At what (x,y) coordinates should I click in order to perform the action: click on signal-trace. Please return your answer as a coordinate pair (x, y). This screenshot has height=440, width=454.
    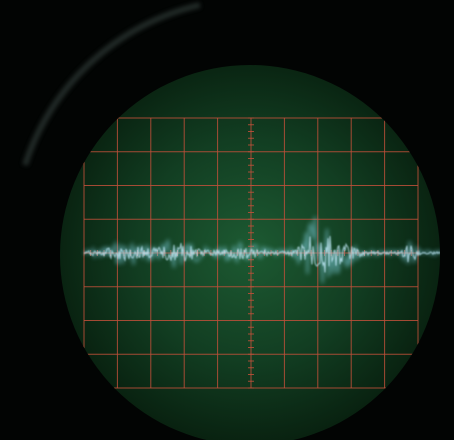
    Looking at the image, I should click on (261, 250).